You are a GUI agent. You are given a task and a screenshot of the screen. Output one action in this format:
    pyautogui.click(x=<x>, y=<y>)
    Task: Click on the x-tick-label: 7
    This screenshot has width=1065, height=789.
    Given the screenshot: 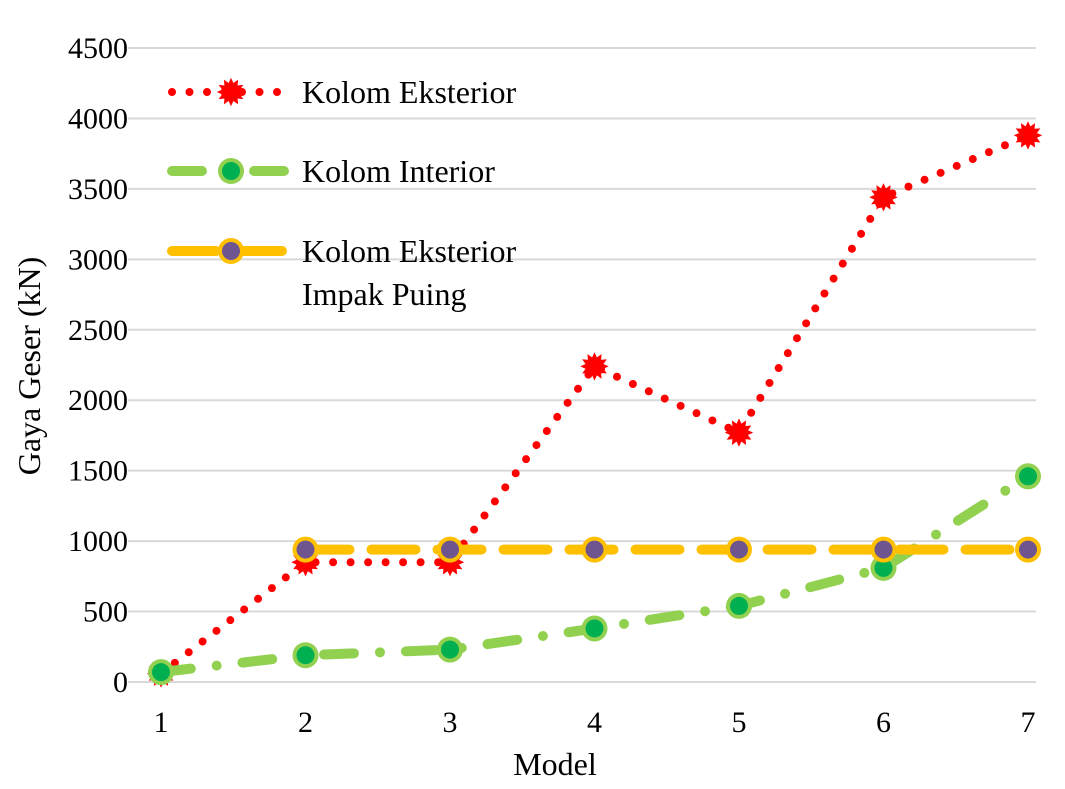 What is the action you would take?
    pyautogui.click(x=1028, y=722)
    